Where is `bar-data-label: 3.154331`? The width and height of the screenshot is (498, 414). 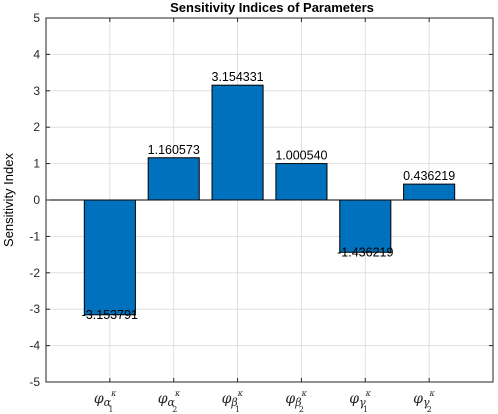 bar-data-label: 3.154331 is located at coordinates (238, 77).